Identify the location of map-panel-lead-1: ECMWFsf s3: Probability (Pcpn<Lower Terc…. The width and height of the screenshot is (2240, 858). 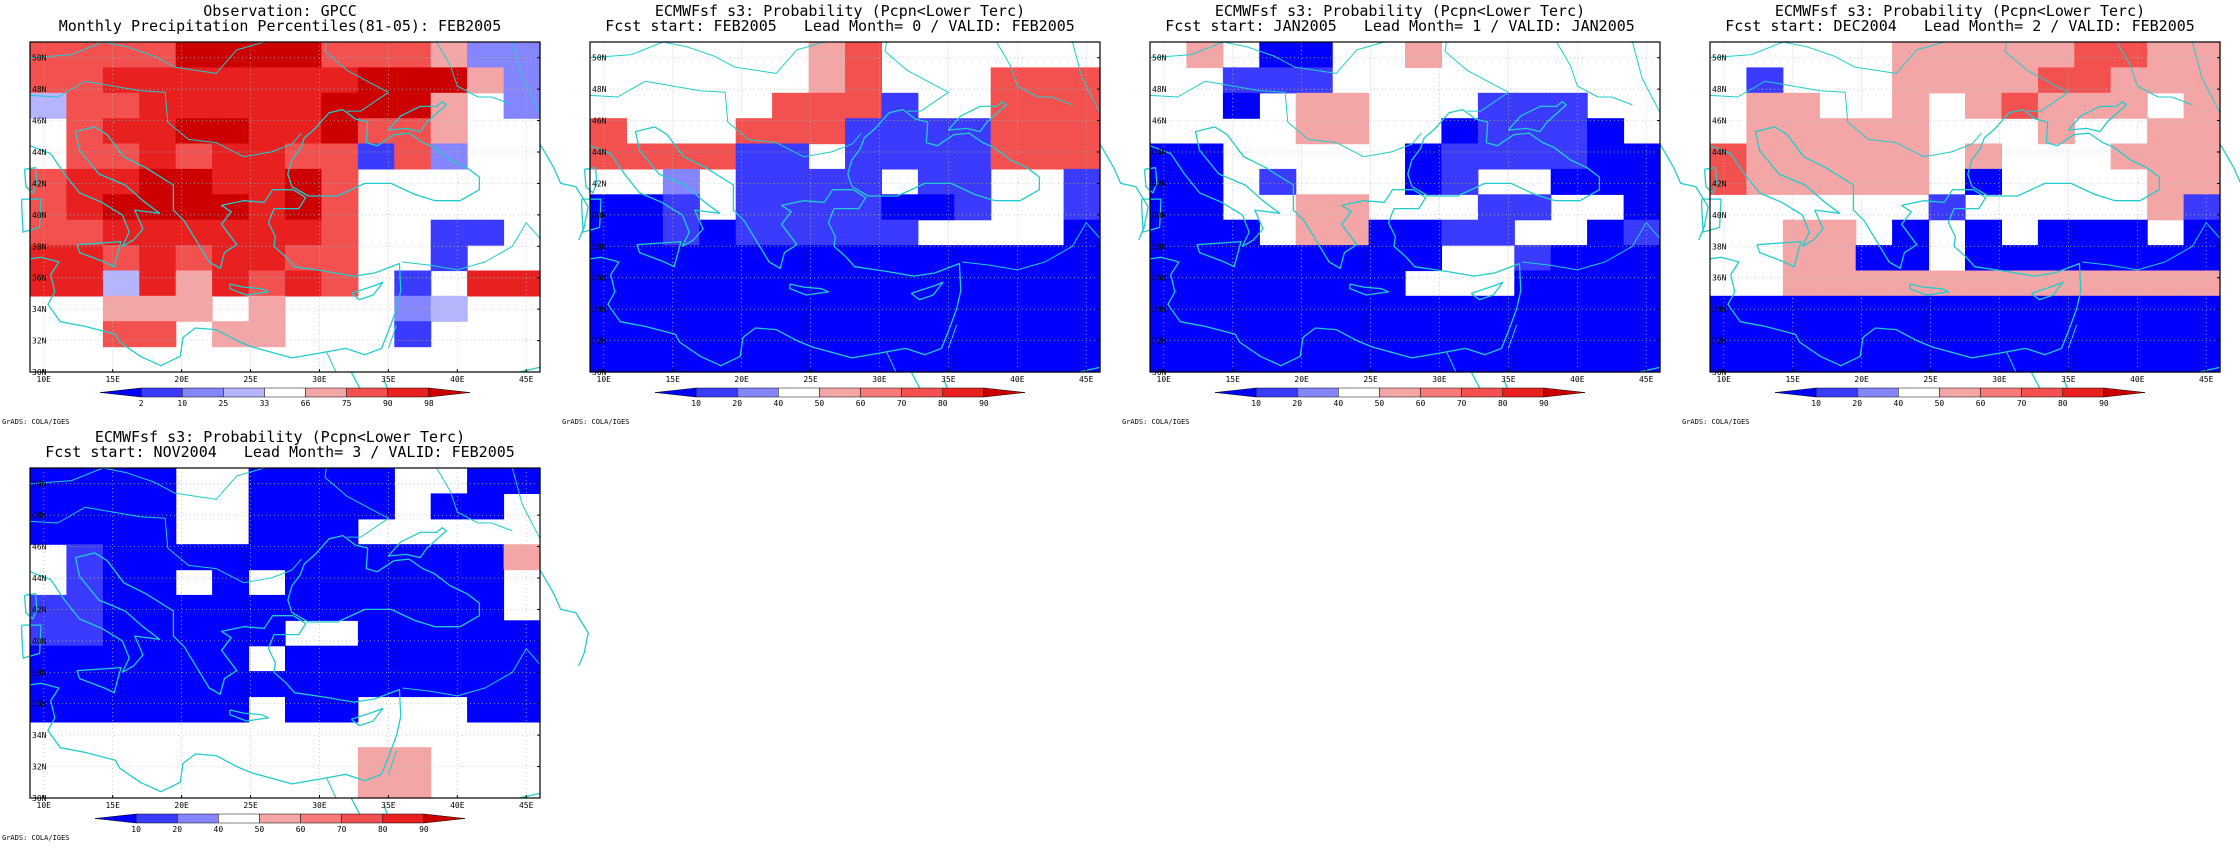
(1400, 215).